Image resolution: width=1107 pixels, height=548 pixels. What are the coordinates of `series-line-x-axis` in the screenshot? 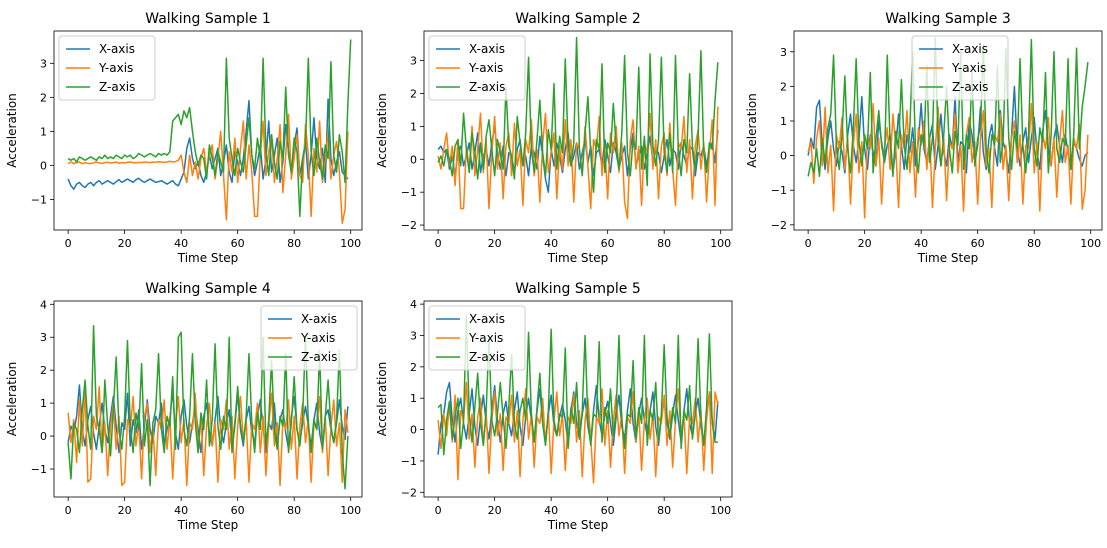 It's located at (948, 129).